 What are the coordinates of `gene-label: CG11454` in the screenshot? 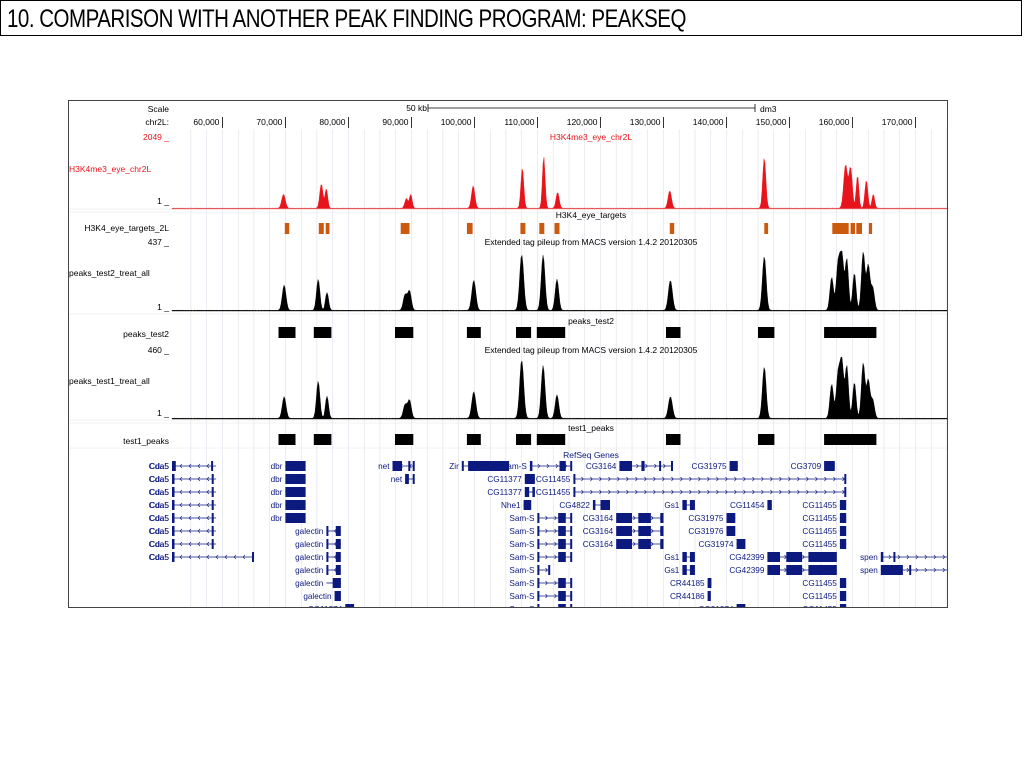 It's located at (747, 505).